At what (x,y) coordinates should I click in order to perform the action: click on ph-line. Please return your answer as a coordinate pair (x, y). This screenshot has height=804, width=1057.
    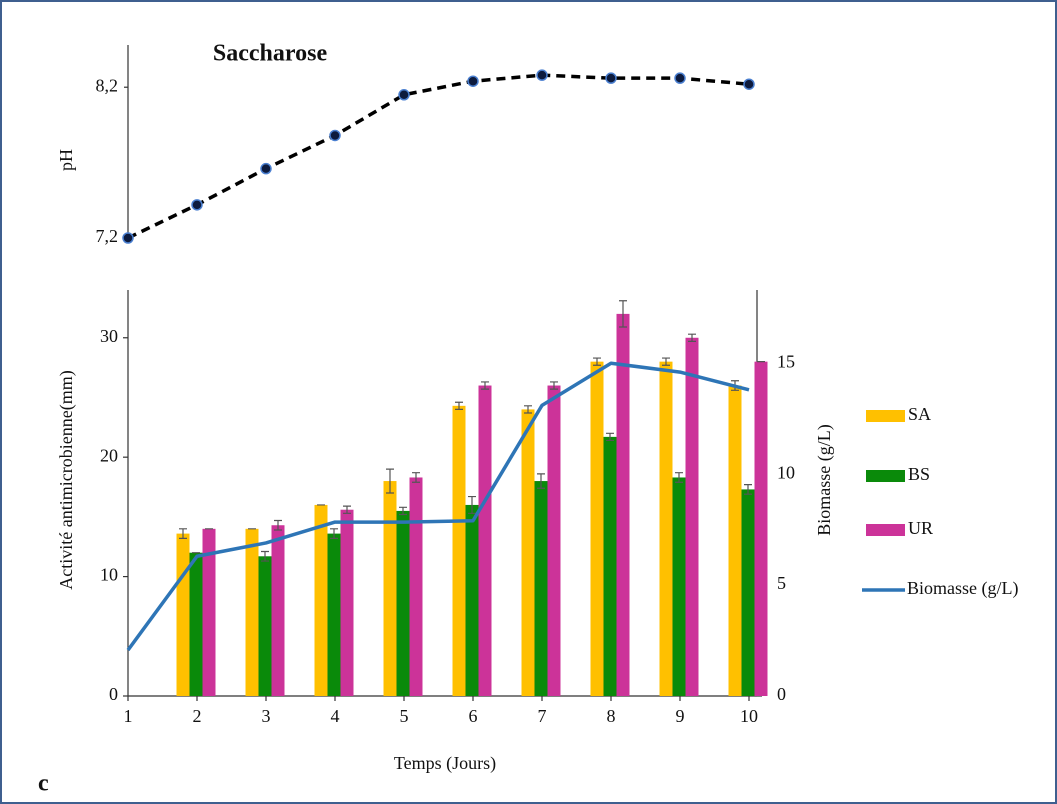
    Looking at the image, I should click on (438, 156).